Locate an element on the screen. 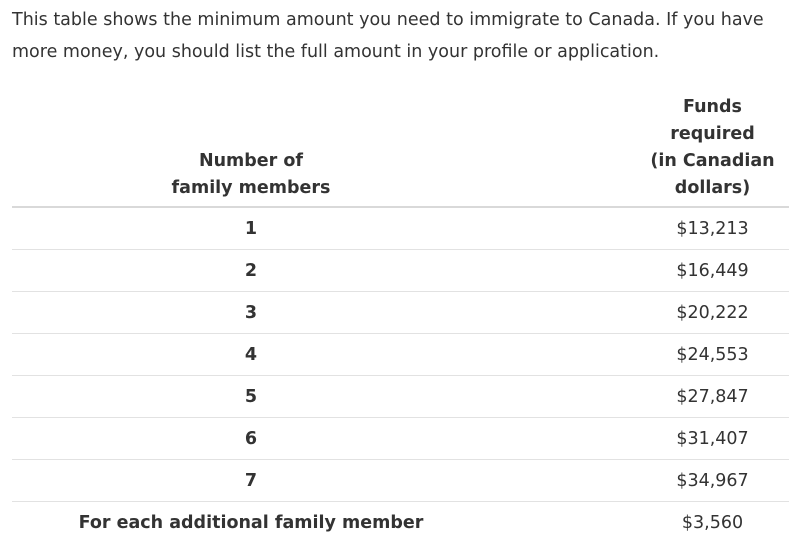 This screenshot has height=543, width=800. family-members-cell: 7 is located at coordinates (324, 481).